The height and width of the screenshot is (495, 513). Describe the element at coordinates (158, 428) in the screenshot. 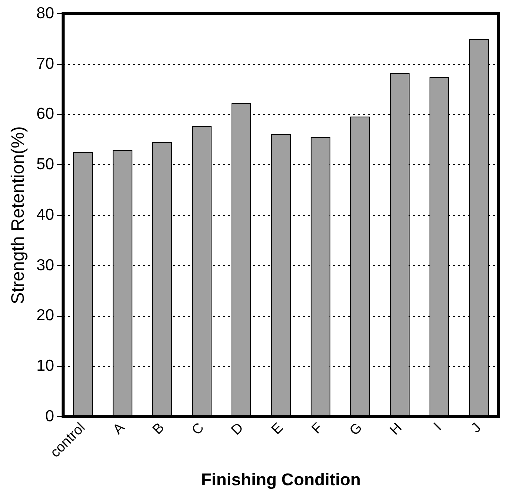

I see `x-tick-label: B` at that location.